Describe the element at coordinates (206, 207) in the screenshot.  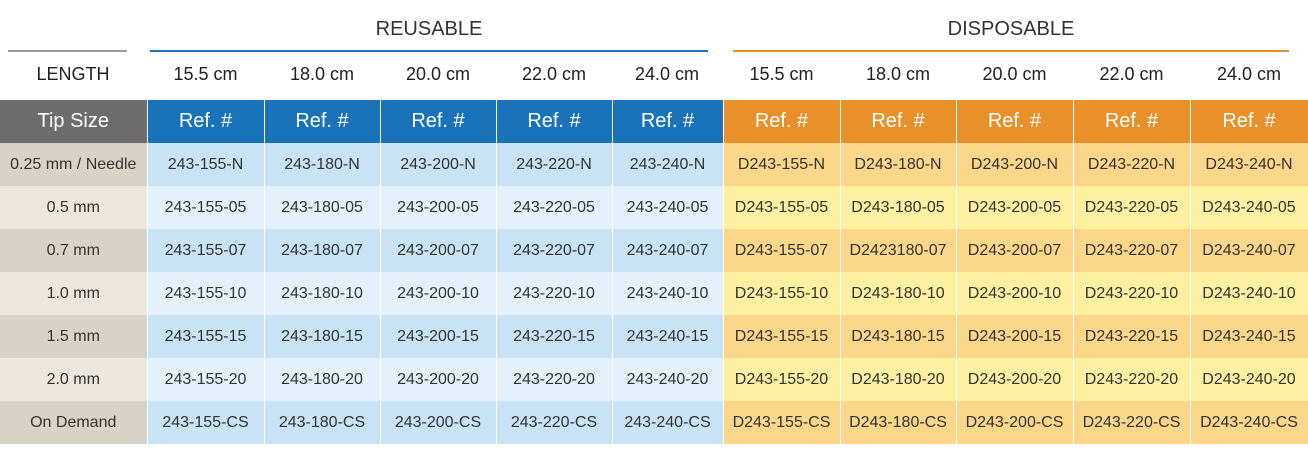
I see `reusable-ref-cell: 243-155-05` at that location.